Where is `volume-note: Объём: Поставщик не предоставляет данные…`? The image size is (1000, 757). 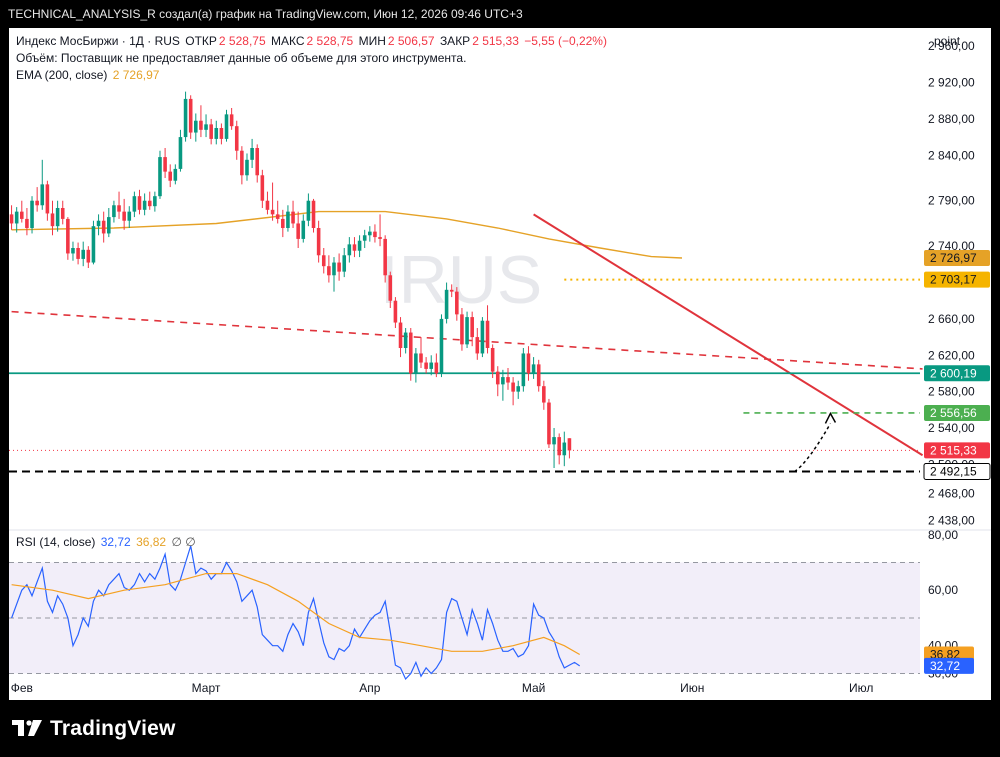
volume-note: Объём: Поставщик не предоставляет данные… is located at coordinates (241, 58).